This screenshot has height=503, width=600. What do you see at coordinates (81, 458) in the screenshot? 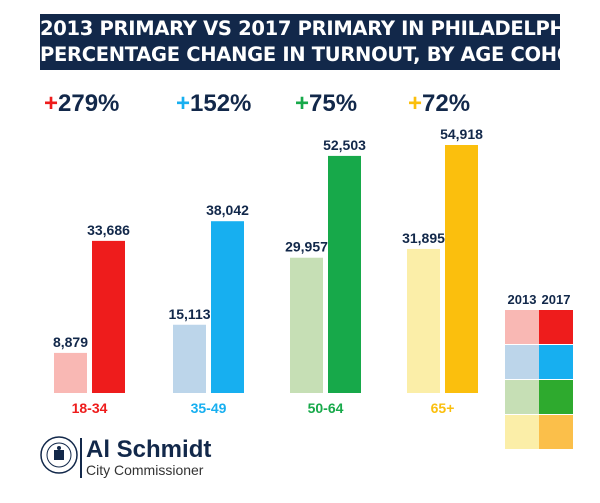
I see `logo-divider` at bounding box center [81, 458].